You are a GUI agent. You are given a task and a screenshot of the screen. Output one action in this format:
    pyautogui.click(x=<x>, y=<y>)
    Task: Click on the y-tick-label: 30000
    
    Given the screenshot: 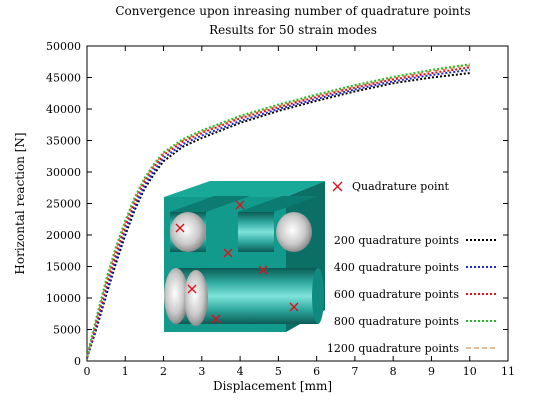 What is the action you would take?
    pyautogui.click(x=63, y=172)
    